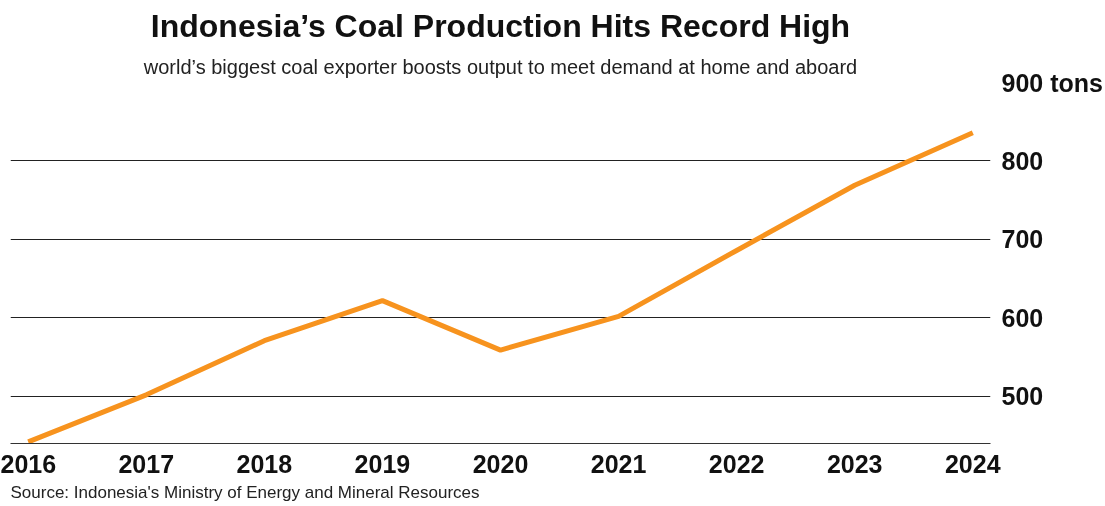  What do you see at coordinates (146, 463) in the screenshot?
I see `x-tick-label: 2017` at bounding box center [146, 463].